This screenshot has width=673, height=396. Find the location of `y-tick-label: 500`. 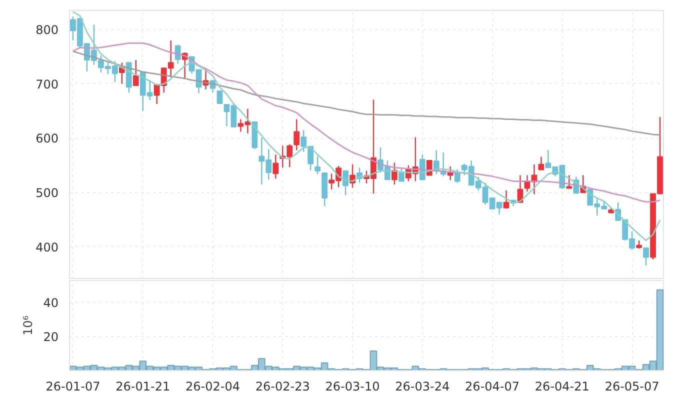

y-tick-label: 500 is located at coordinates (47, 193).